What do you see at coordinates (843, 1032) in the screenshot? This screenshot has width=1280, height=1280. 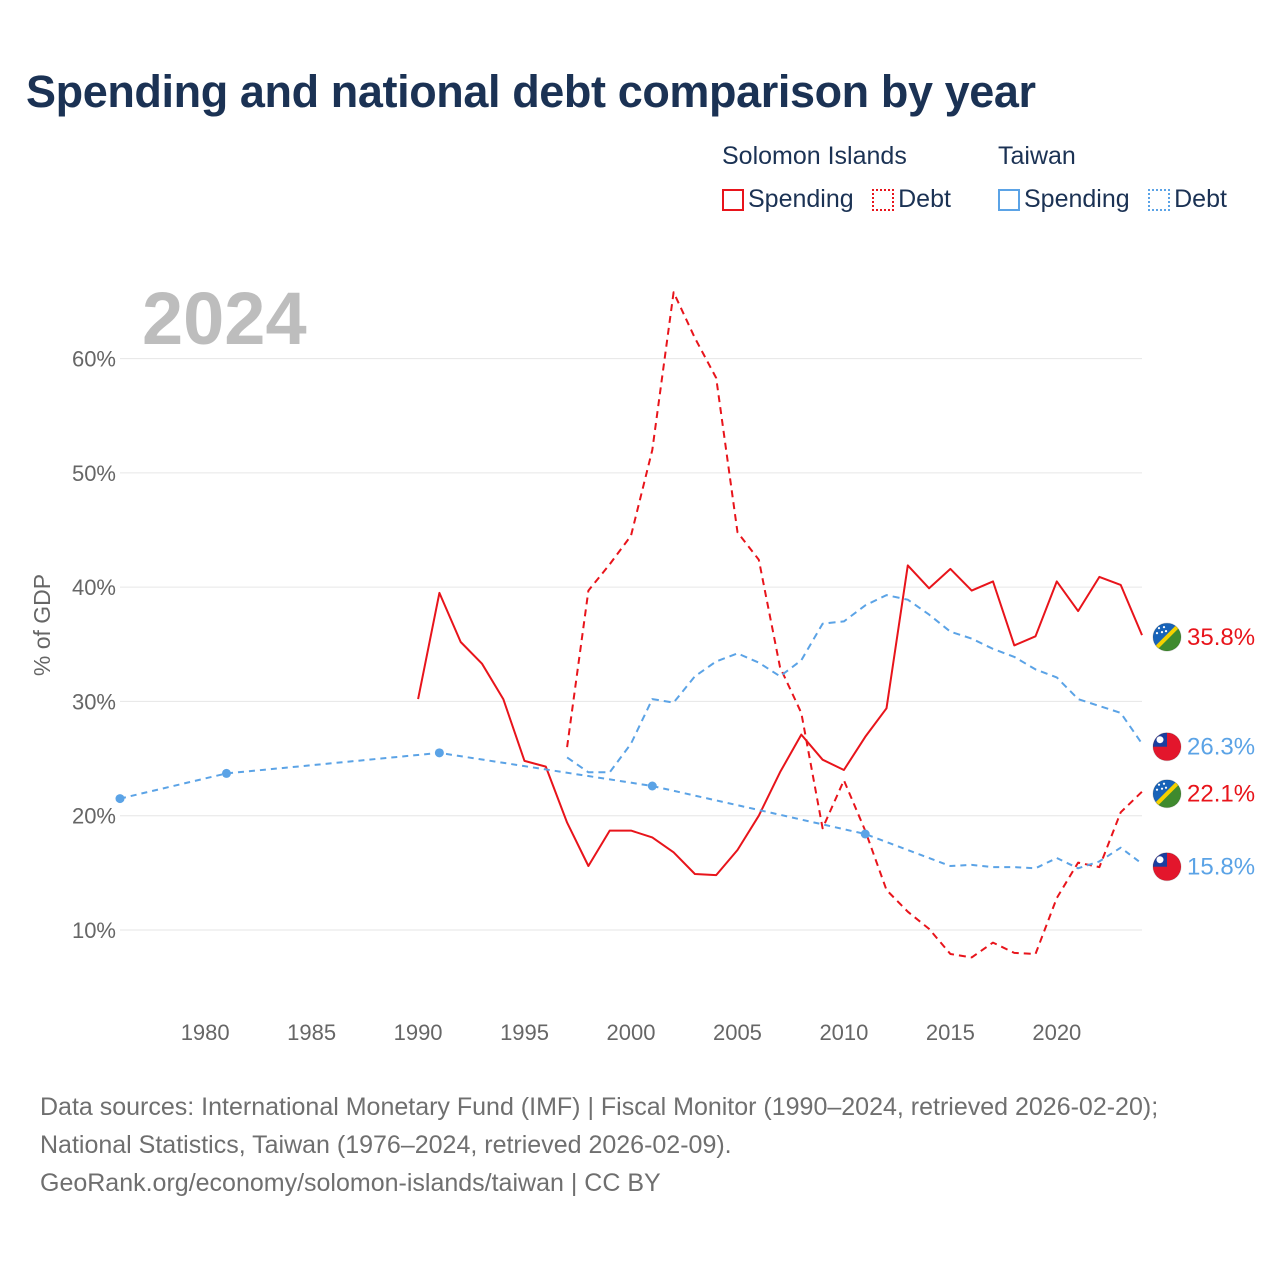 I see `x-tick-label: 2010` at bounding box center [843, 1032].